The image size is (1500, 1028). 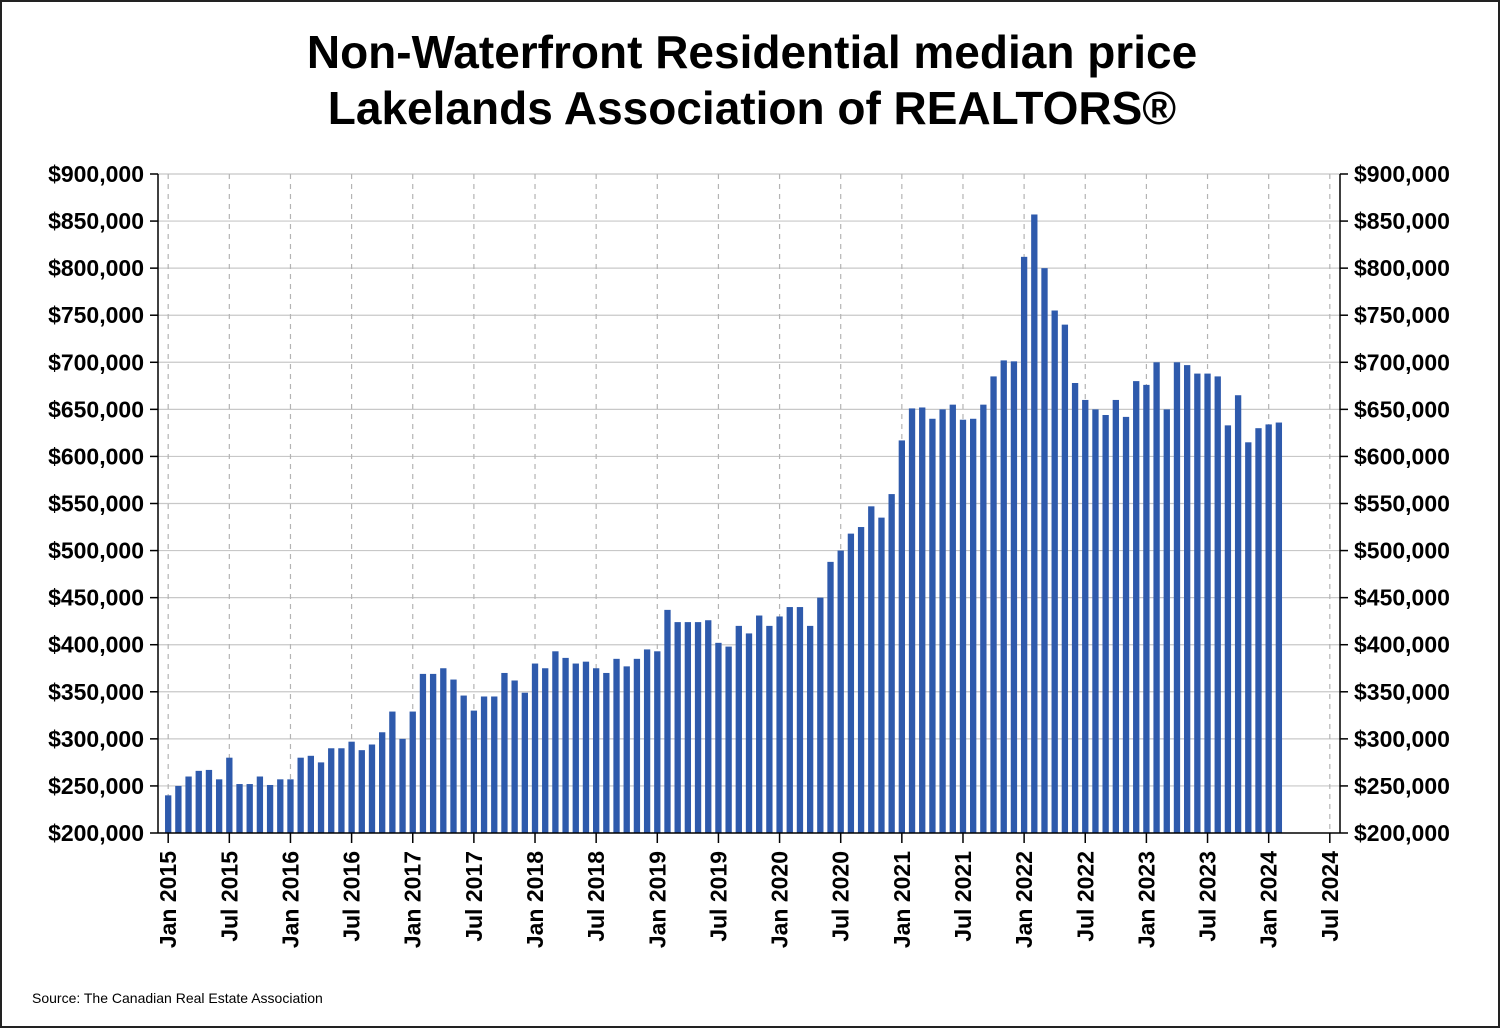 What do you see at coordinates (780, 899) in the screenshot?
I see `x-tick-label: Jan 2020` at bounding box center [780, 899].